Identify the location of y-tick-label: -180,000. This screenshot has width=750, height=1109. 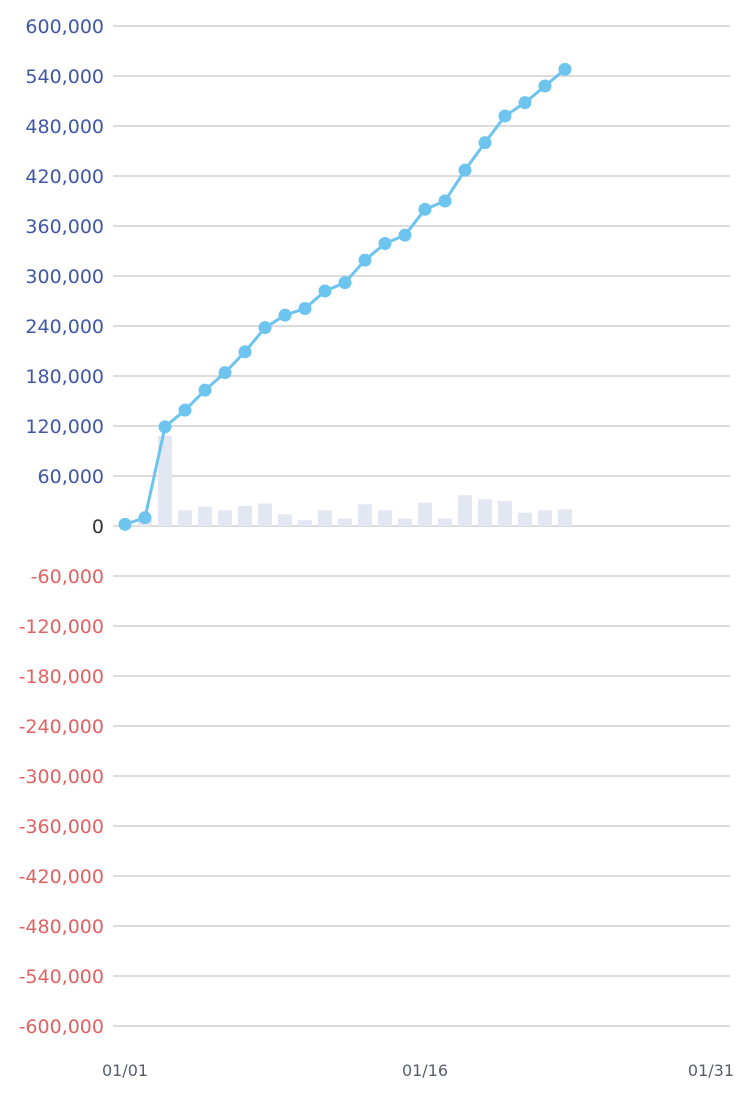
(61, 677).